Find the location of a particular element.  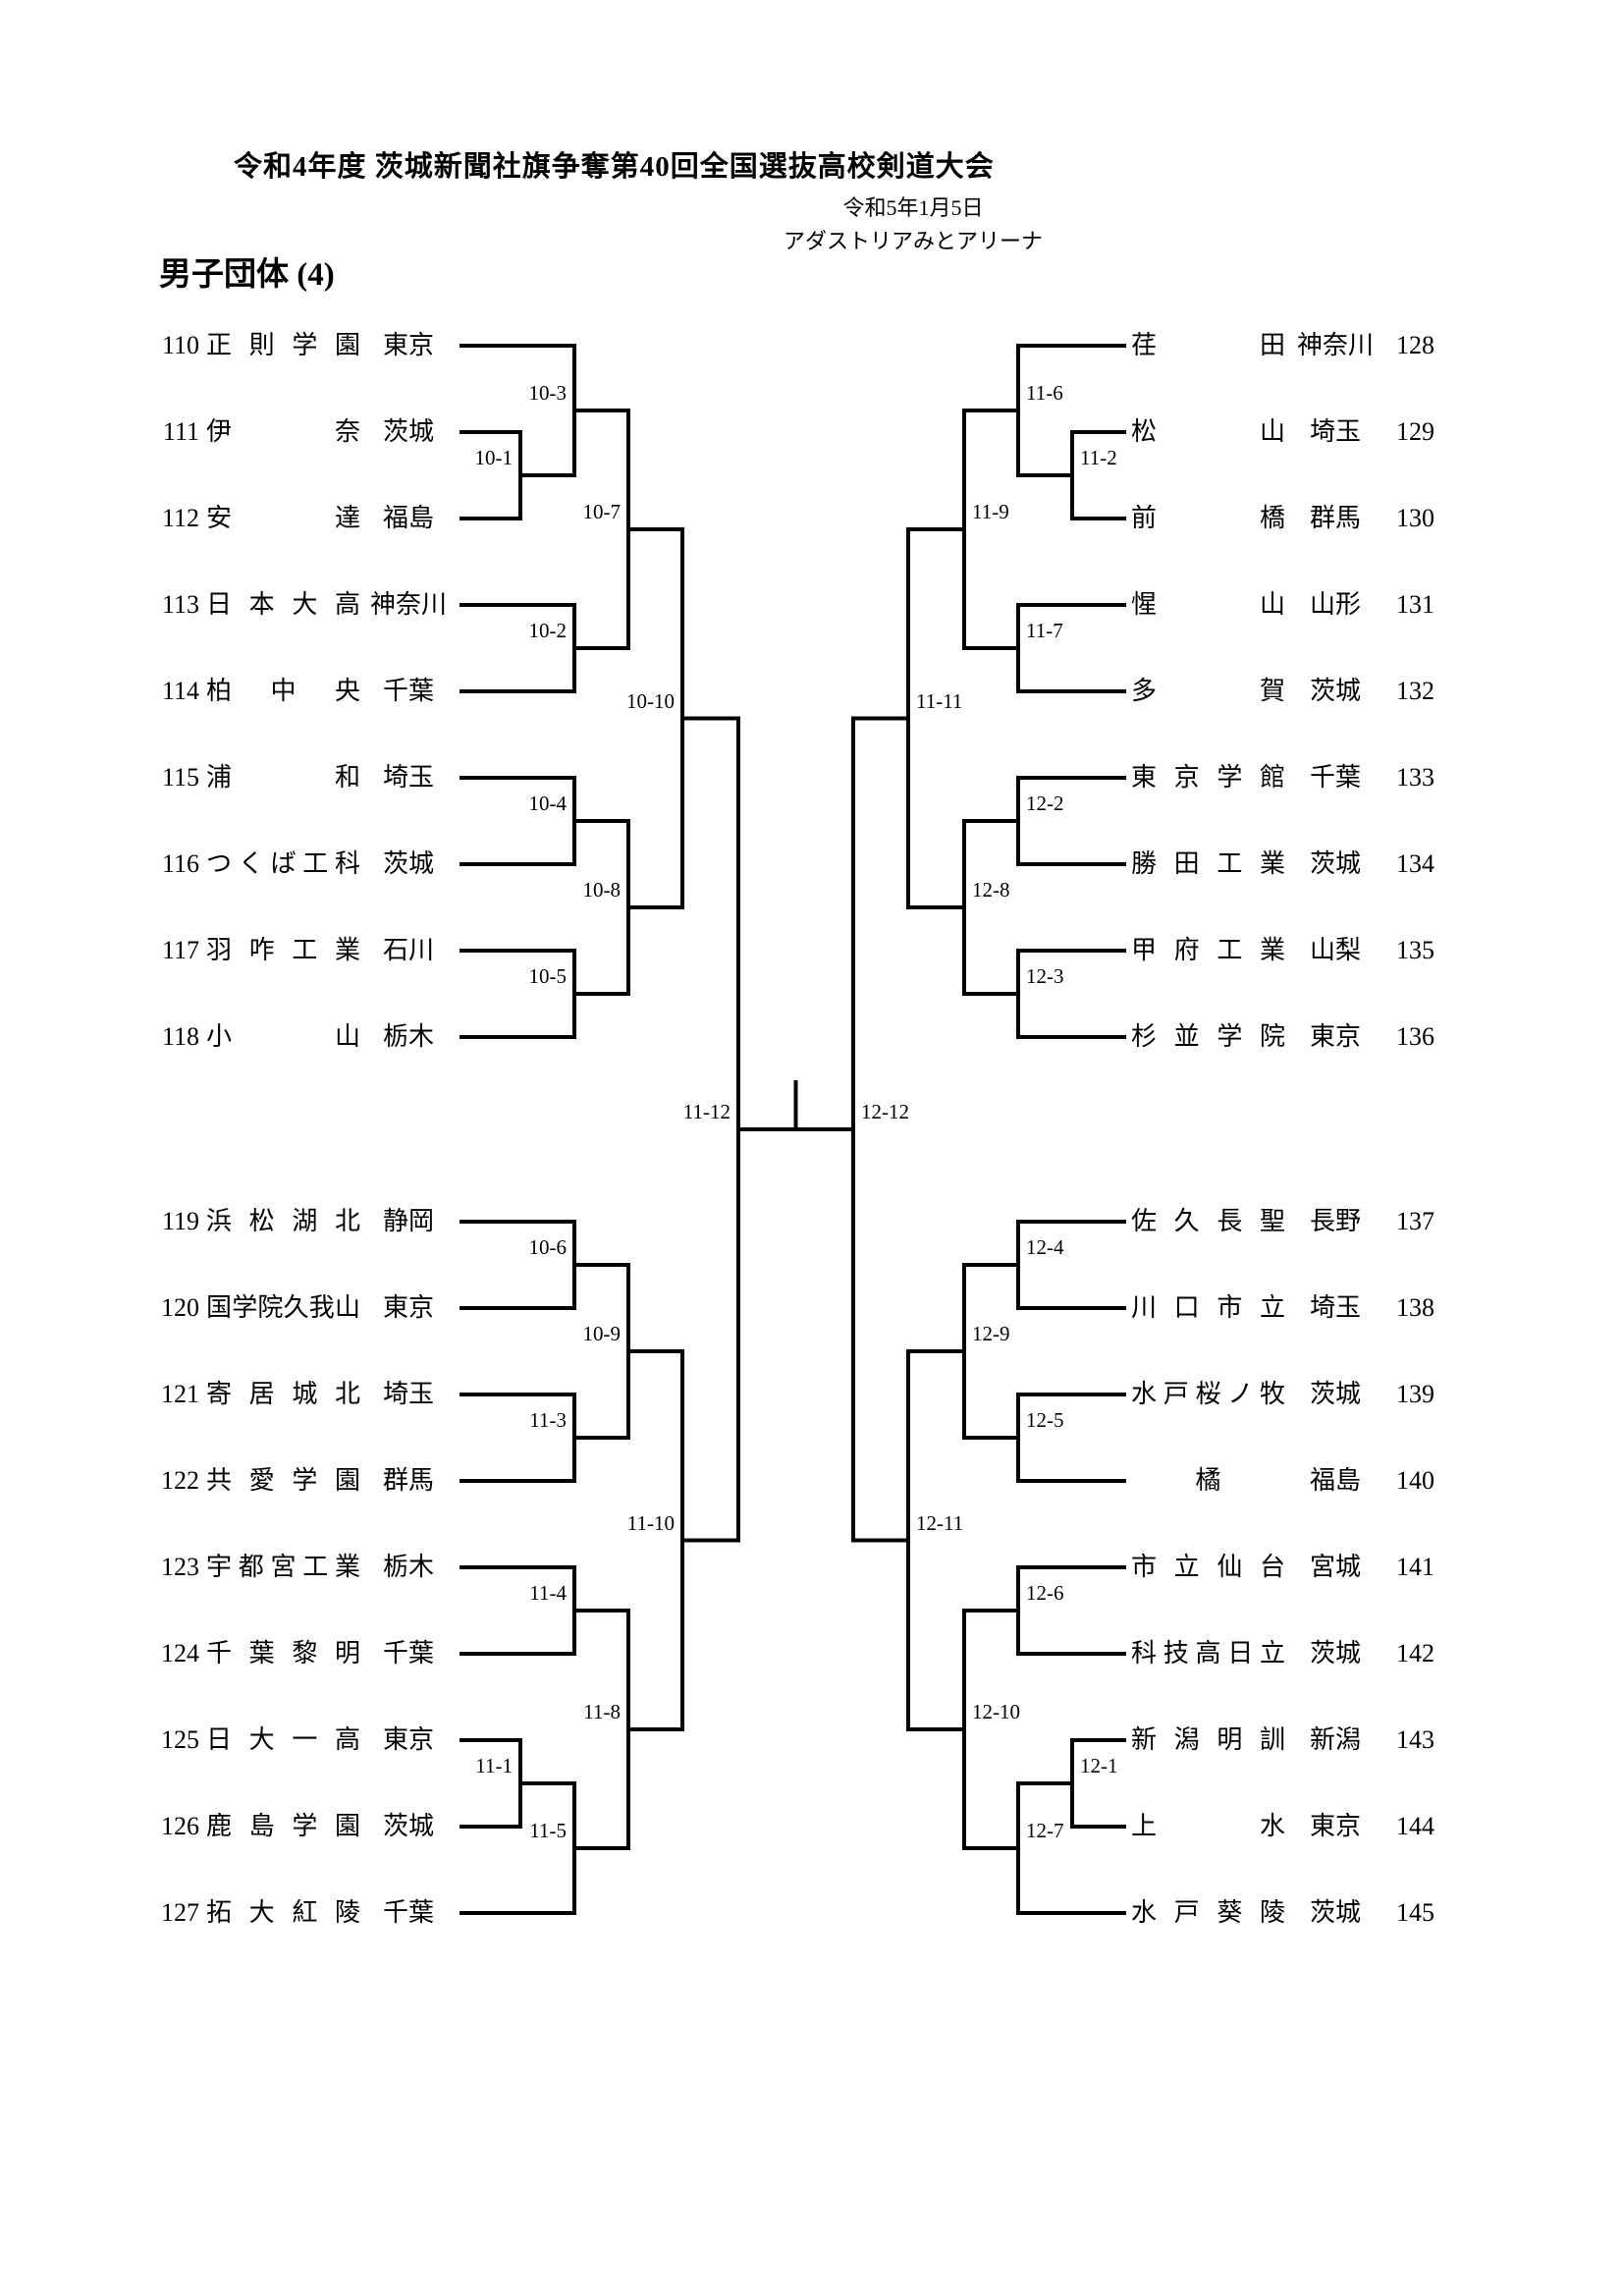

team-name: 杉並学院 is located at coordinates (1208, 1037).